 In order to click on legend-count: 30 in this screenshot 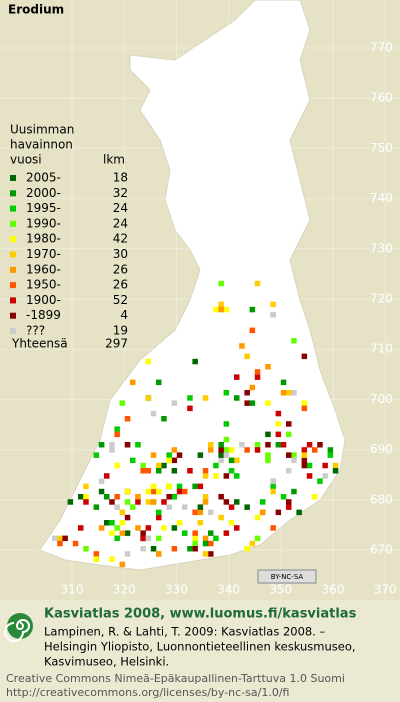, I will do `click(120, 254)`.